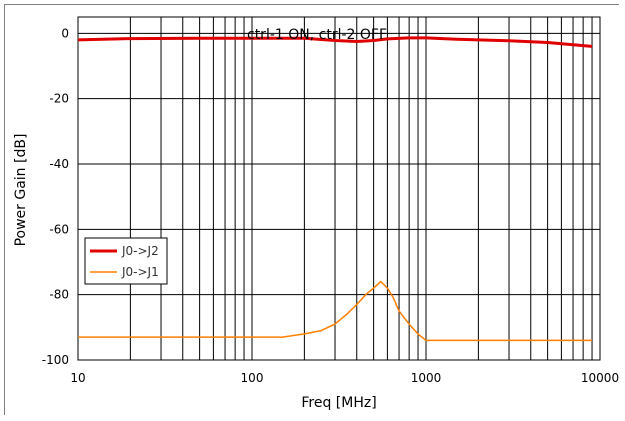 The image size is (625, 421). Describe the element at coordinates (77, 378) in the screenshot. I see `x-tick-label: 10` at that location.